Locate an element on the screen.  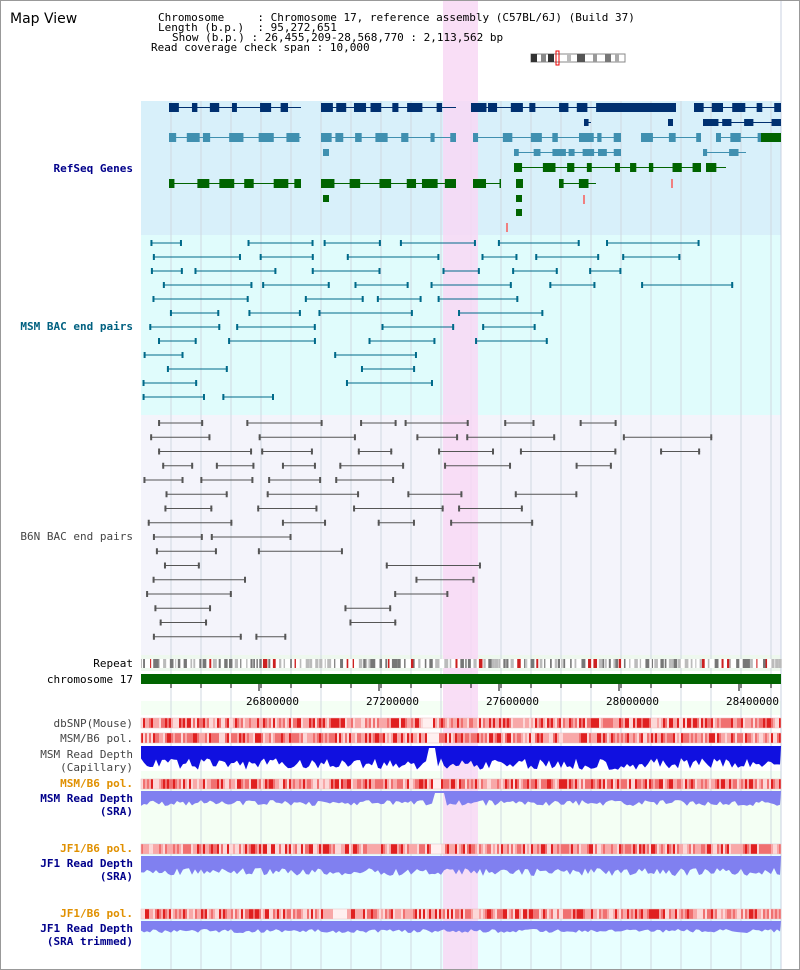
length-info: Length (b.p.) : 95,272,651 is located at coordinates (247, 27).